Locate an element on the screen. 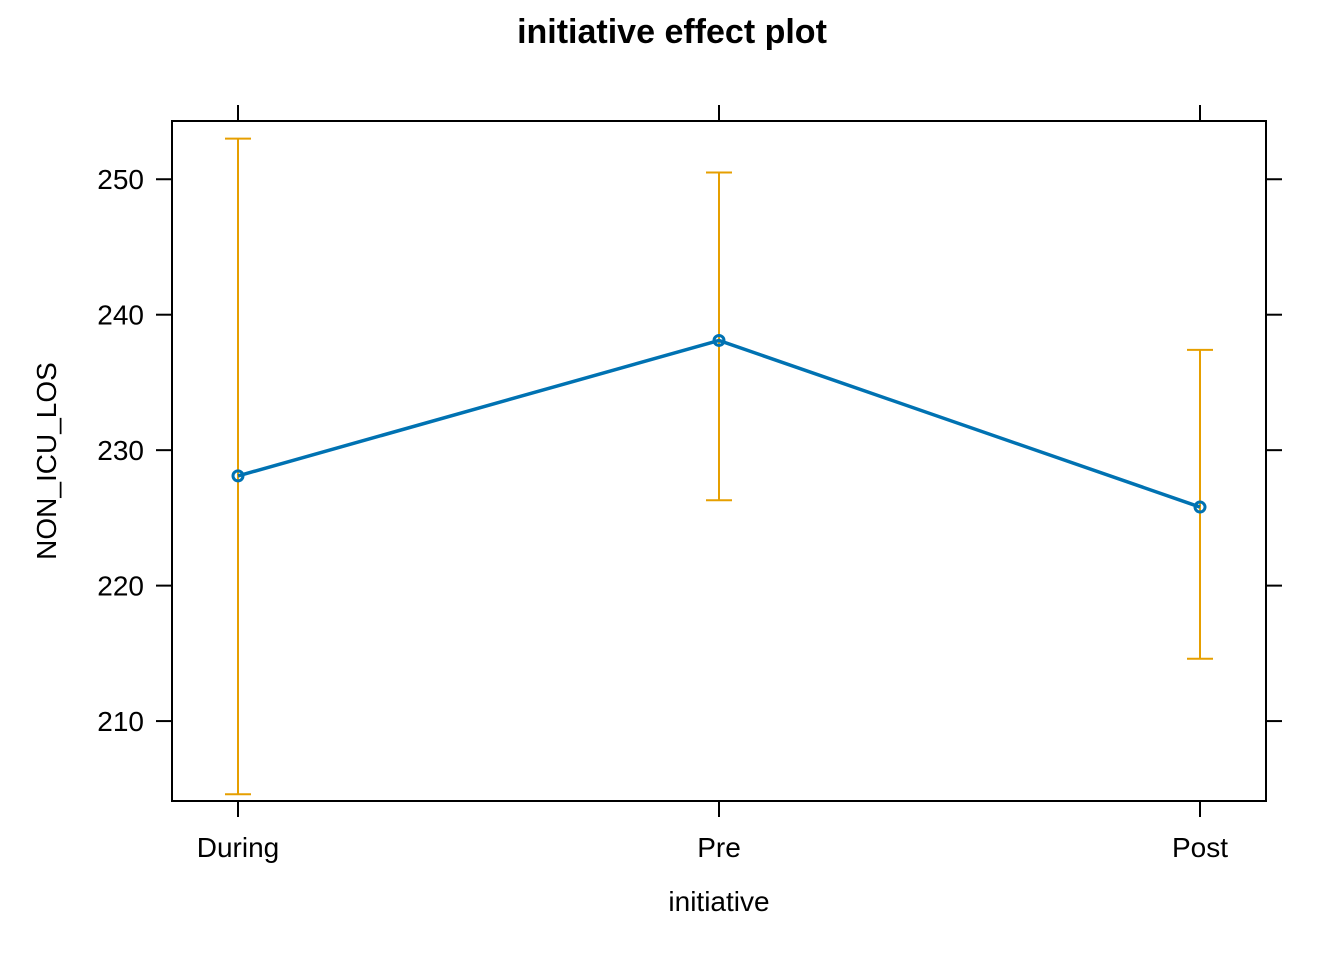 The width and height of the screenshot is (1344, 960). x-tick-label-0: During is located at coordinates (238, 847).